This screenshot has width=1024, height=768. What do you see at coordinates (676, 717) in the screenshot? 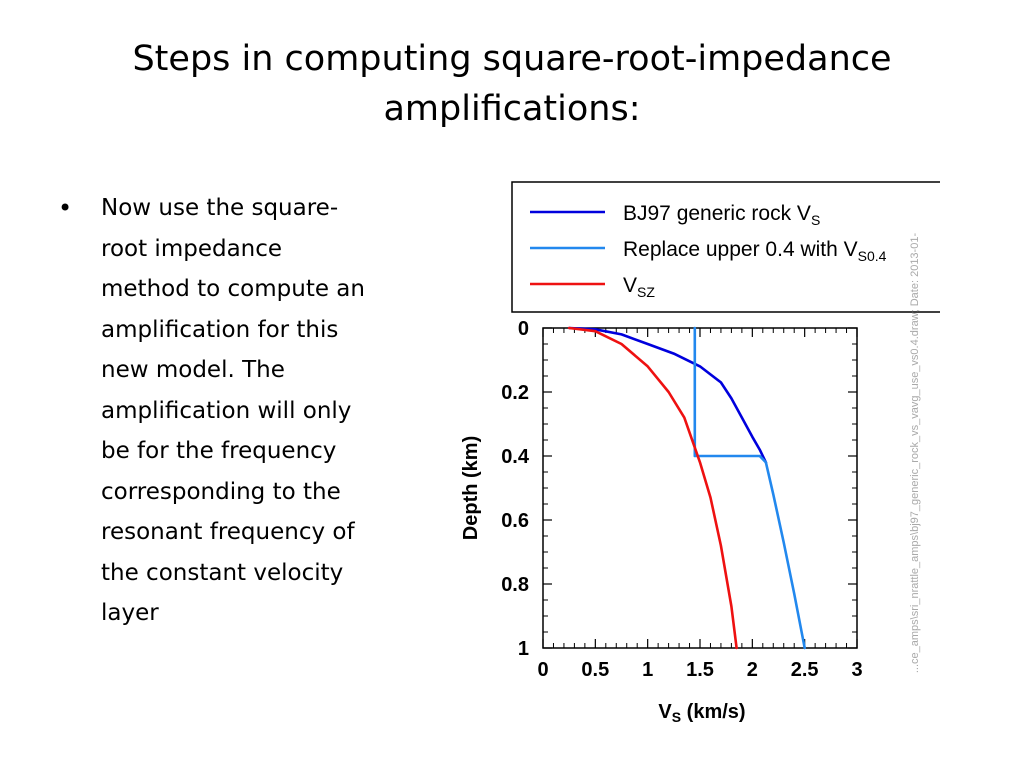
I see `x-axis-title-sub: S` at bounding box center [676, 717].